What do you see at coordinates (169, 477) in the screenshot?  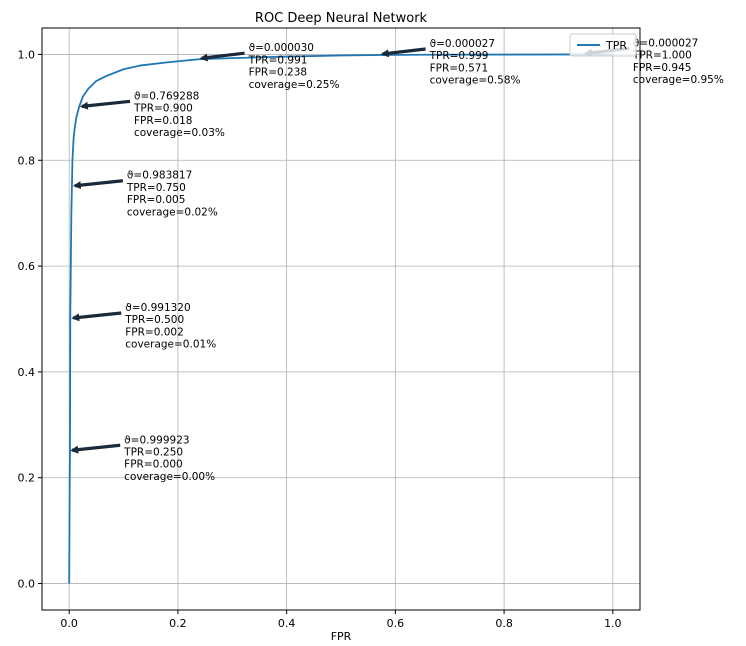 I see `annotation-text-line: coverage=0.00%` at bounding box center [169, 477].